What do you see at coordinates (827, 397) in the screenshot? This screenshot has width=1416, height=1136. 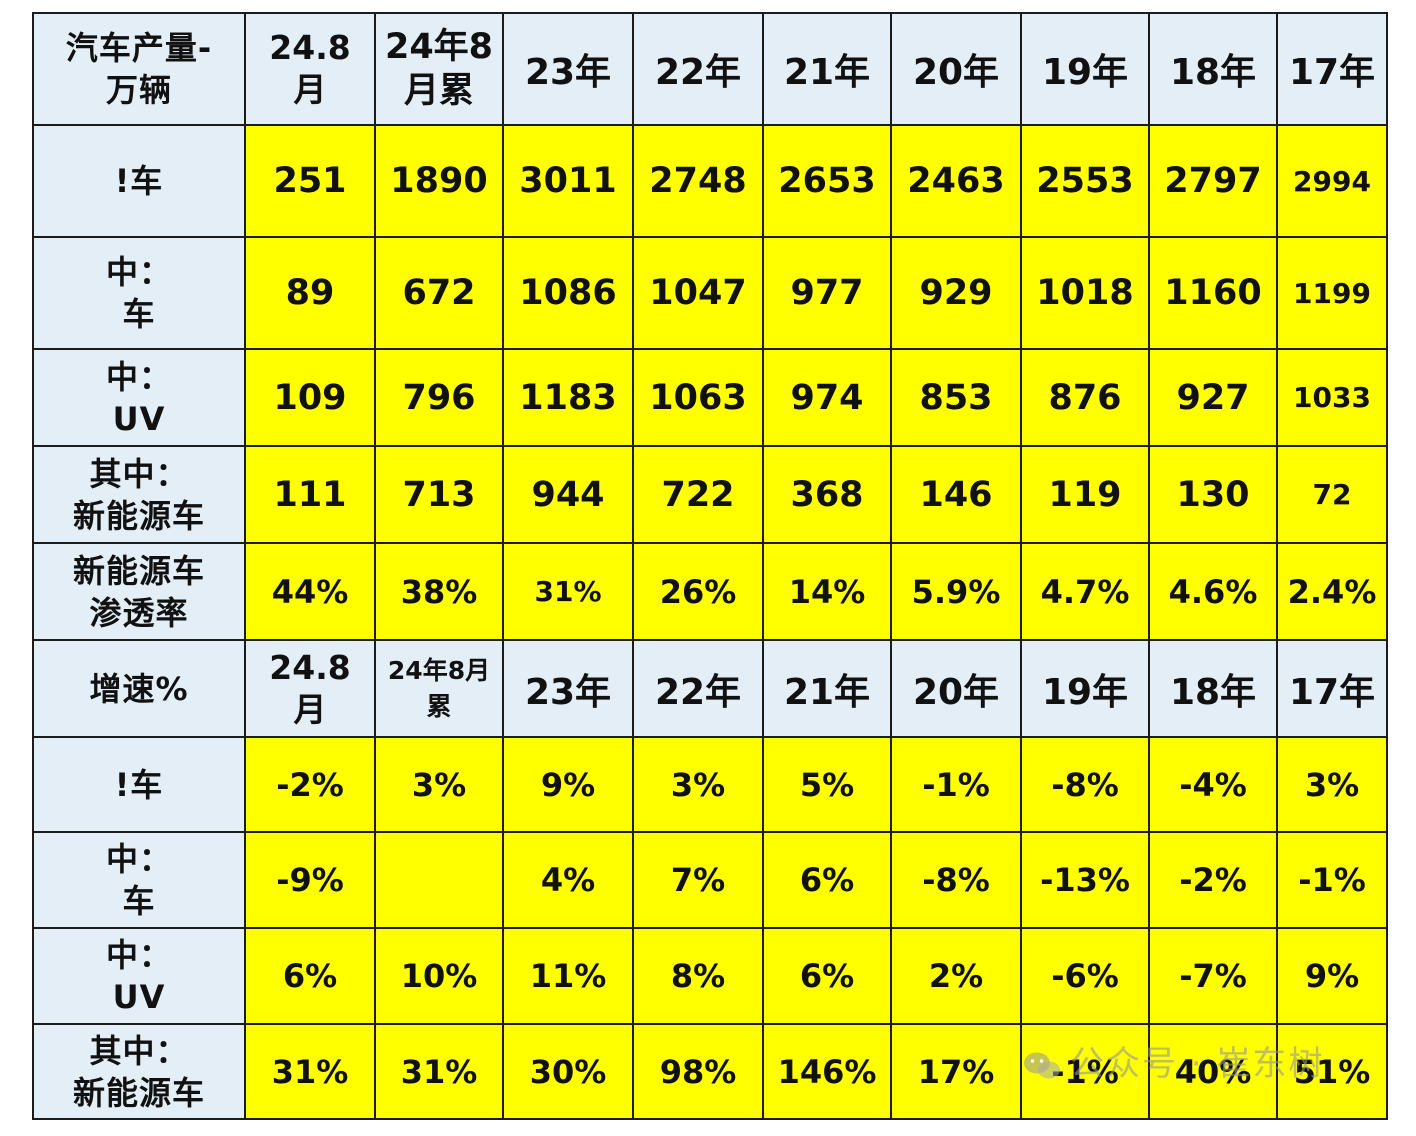 I see `year-value-text: 974` at bounding box center [827, 397].